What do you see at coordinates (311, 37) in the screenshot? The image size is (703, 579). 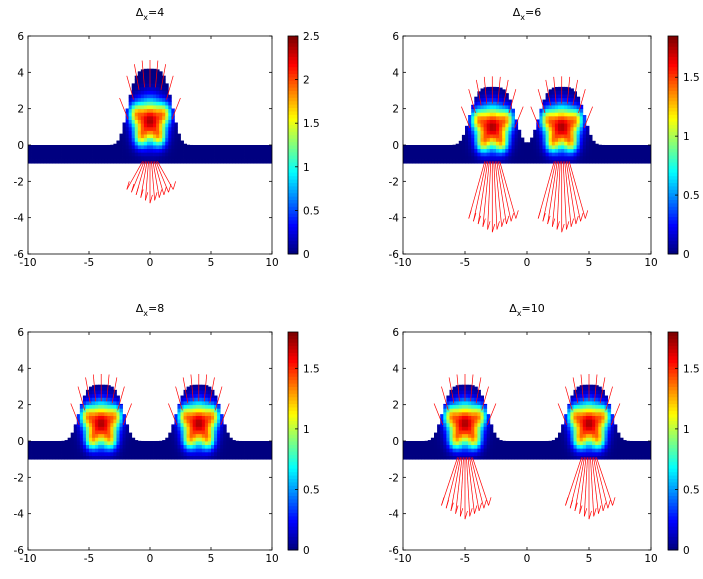 I see `colorbar-tick-label: 2.5` at bounding box center [311, 37].